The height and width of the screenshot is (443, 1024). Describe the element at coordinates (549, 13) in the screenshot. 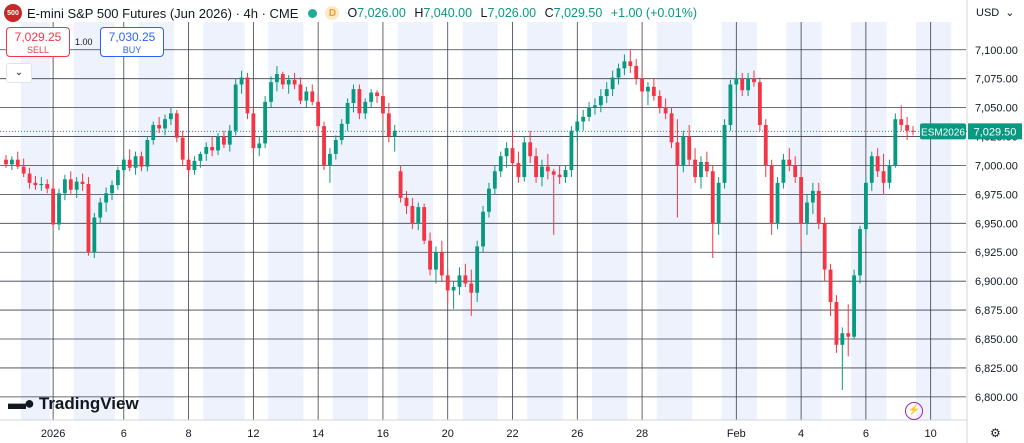

I see `close-key: C` at that location.